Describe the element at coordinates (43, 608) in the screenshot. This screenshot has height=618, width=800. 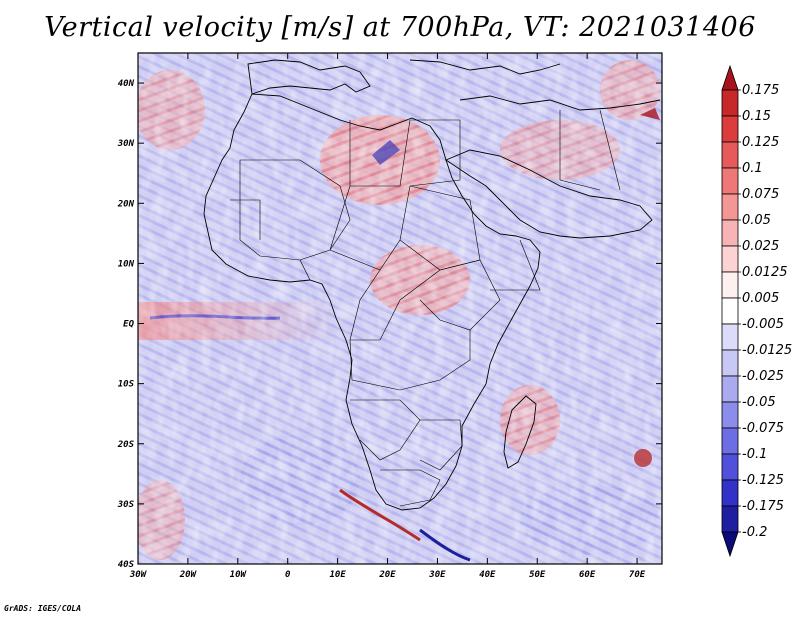
I see `grads-credit: GrADS: IGES/COLA` at that location.